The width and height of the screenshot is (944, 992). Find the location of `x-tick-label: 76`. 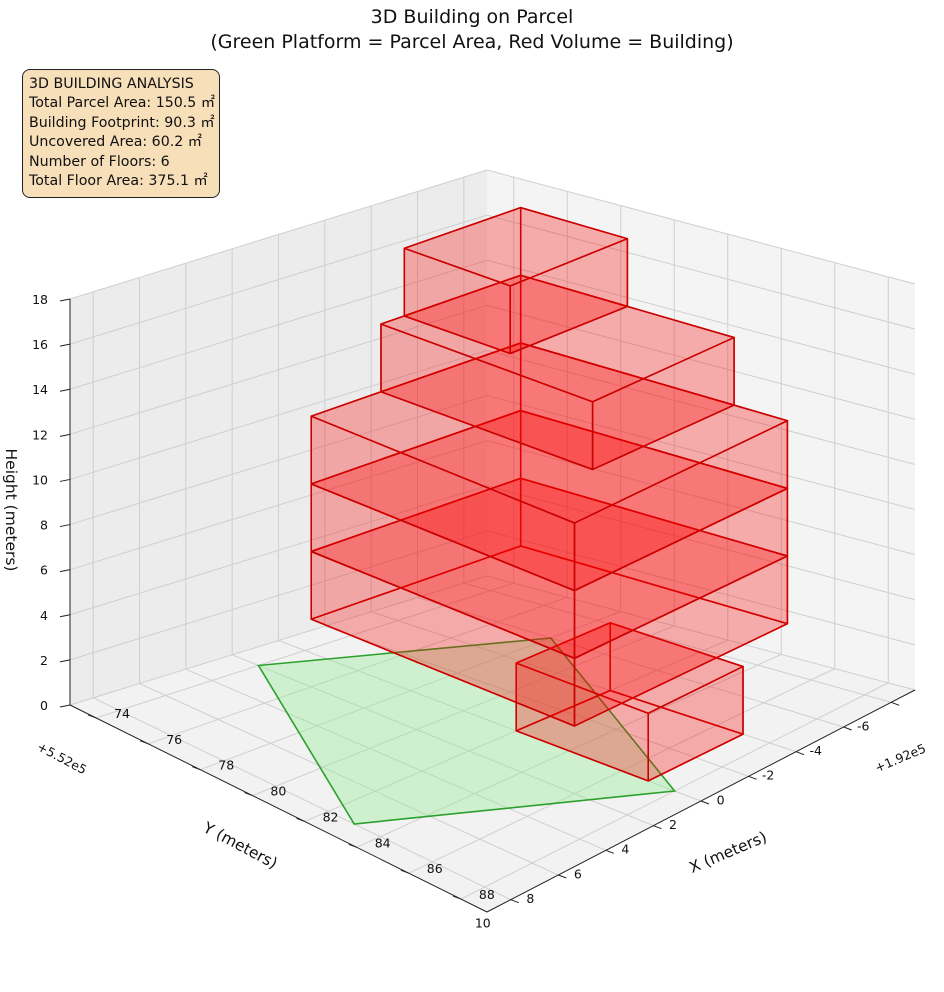

x-tick-label: 76 is located at coordinates (174, 739).